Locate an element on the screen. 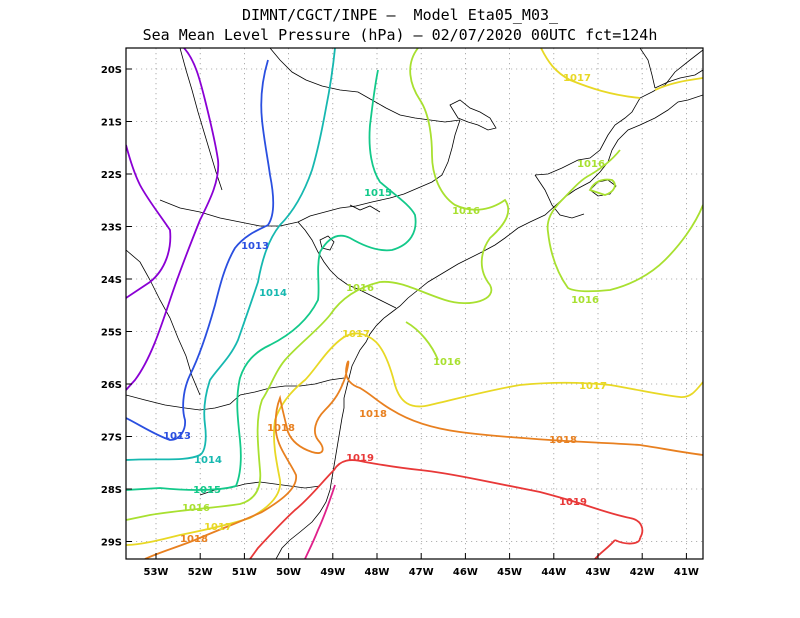  lat-tick-label: 27S is located at coordinates (111, 438).